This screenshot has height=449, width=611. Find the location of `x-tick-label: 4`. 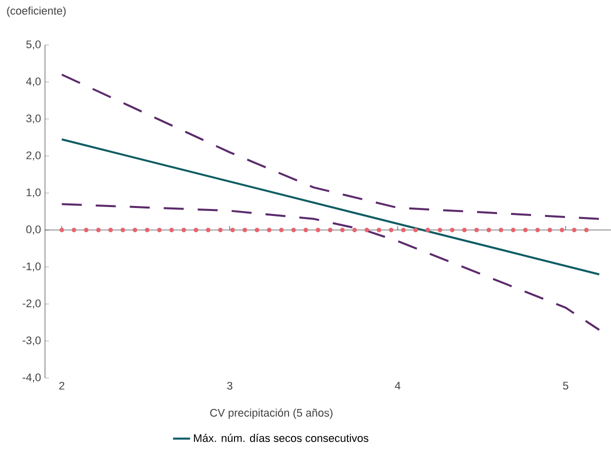

x-tick-label: 4 is located at coordinates (397, 386).